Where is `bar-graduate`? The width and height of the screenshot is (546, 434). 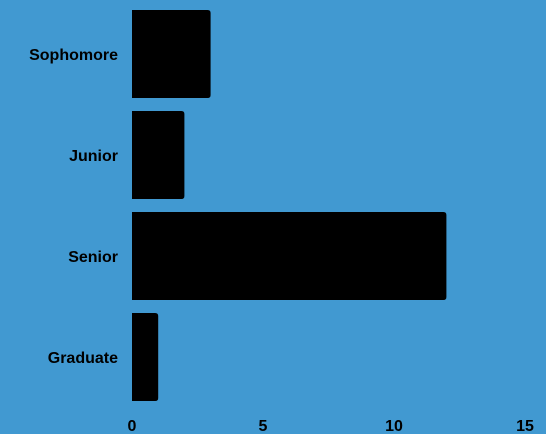 bar-graduate is located at coordinates (145, 357).